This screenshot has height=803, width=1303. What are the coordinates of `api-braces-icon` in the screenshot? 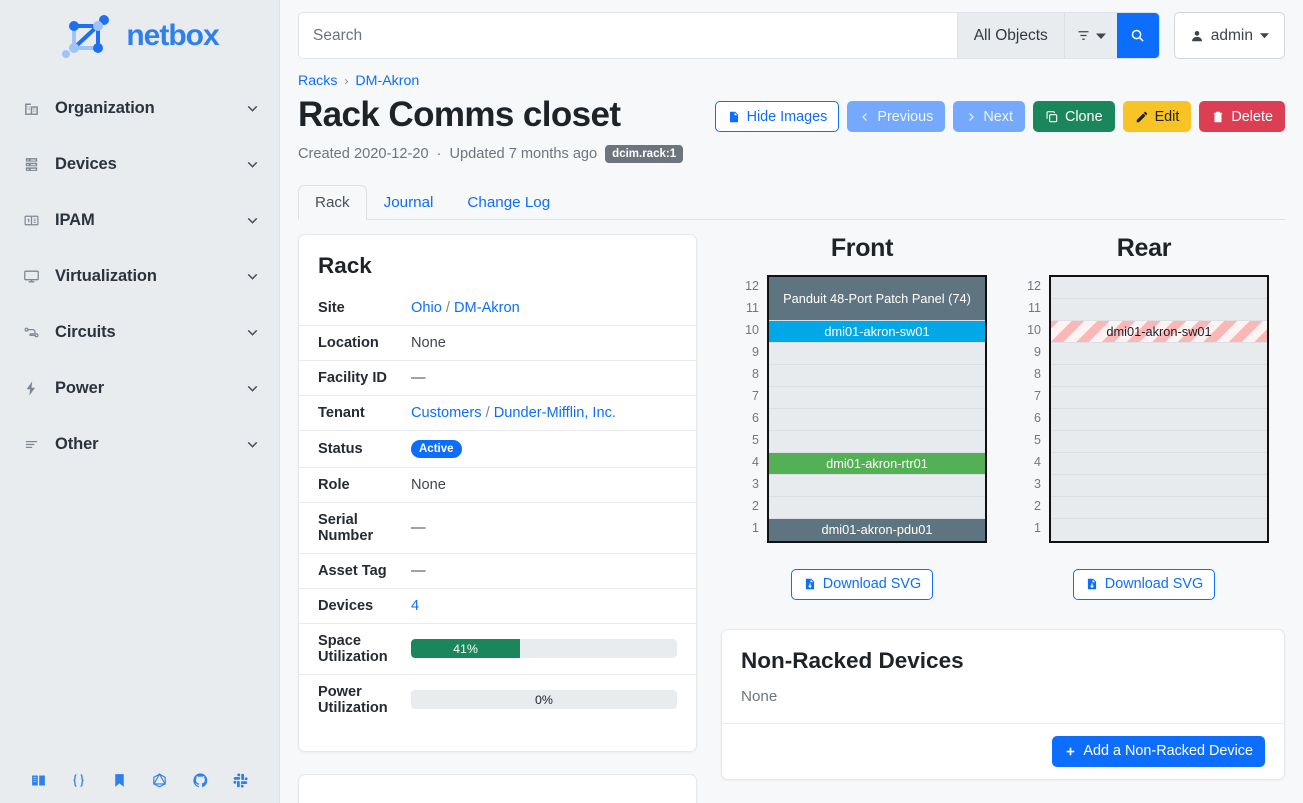 It's located at (78, 780).